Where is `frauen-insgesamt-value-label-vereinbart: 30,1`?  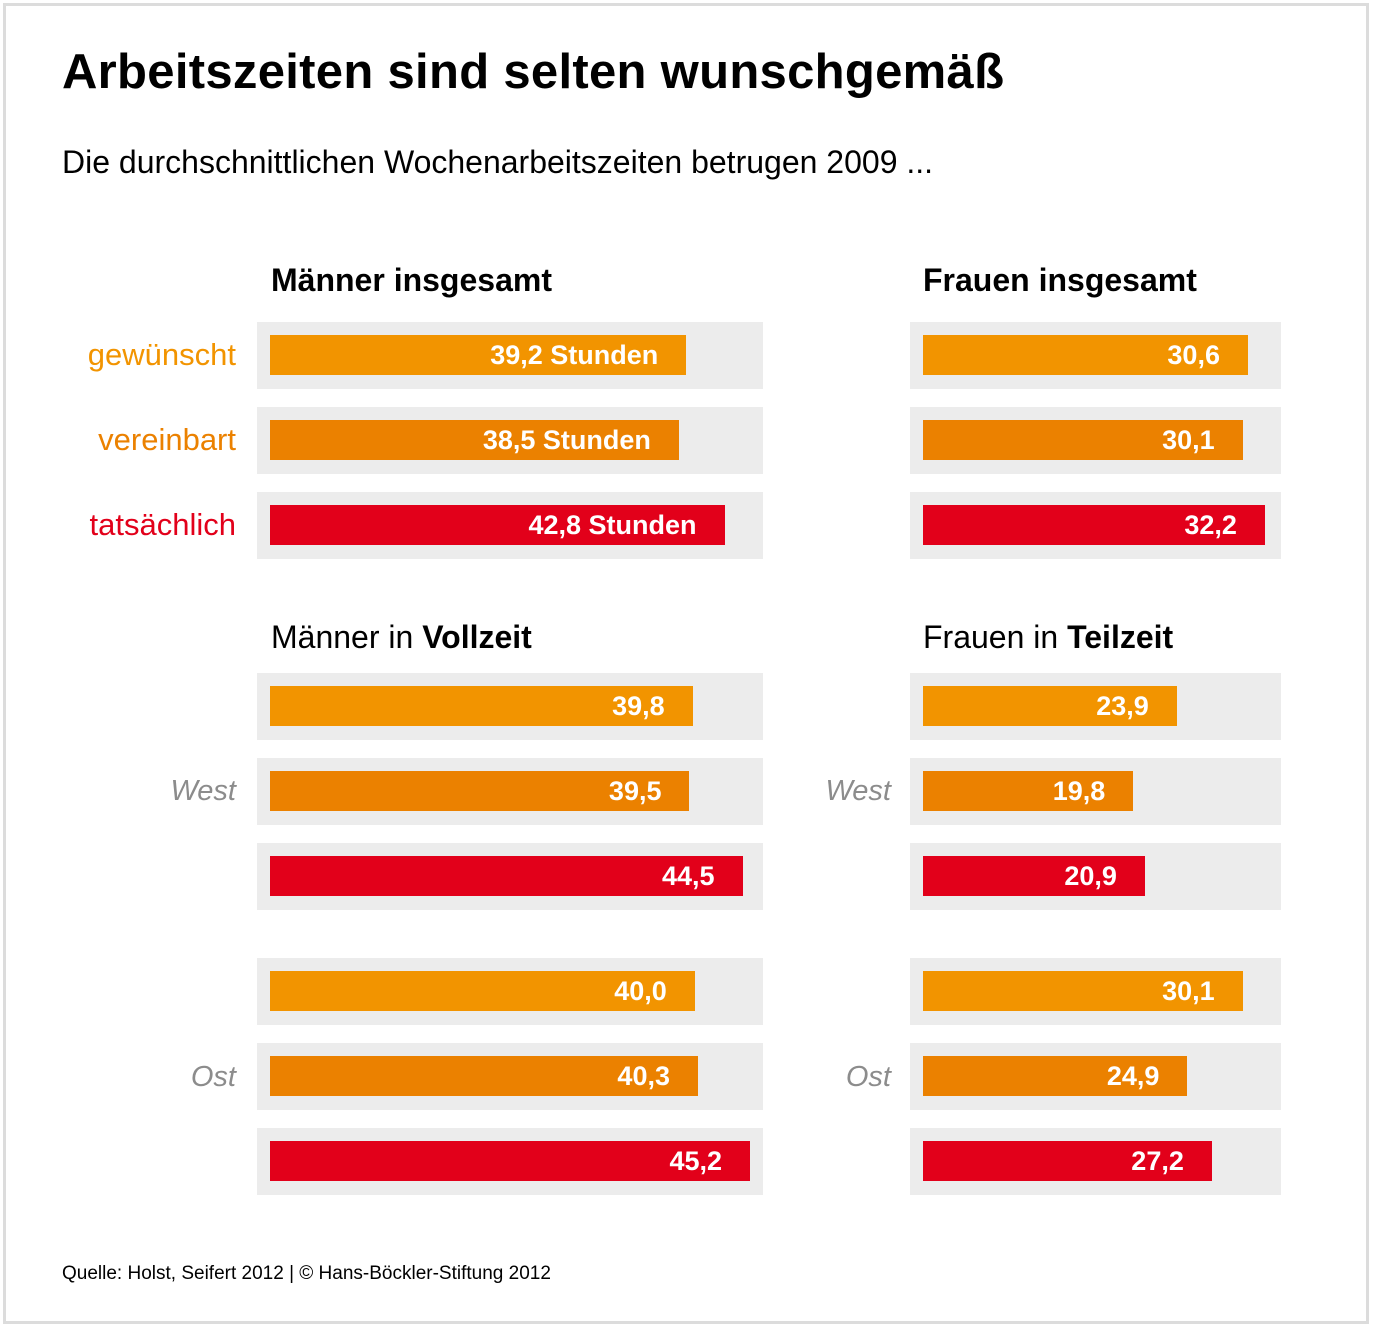
frauen-insgesamt-value-label-vereinbart: 30,1 is located at coordinates (1188, 440).